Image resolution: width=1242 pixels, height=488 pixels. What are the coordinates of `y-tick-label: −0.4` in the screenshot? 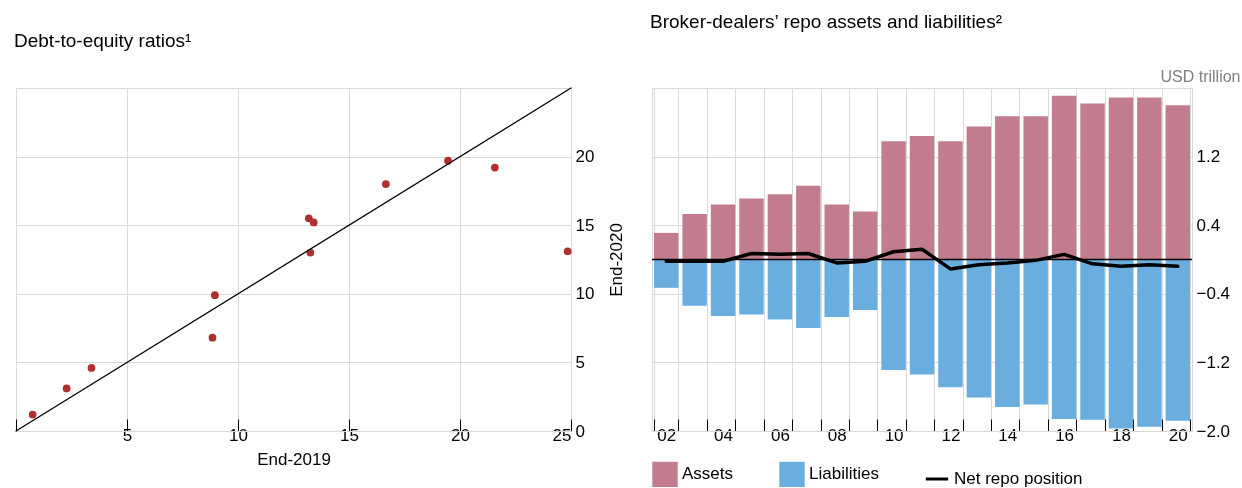 It's located at (1213, 294).